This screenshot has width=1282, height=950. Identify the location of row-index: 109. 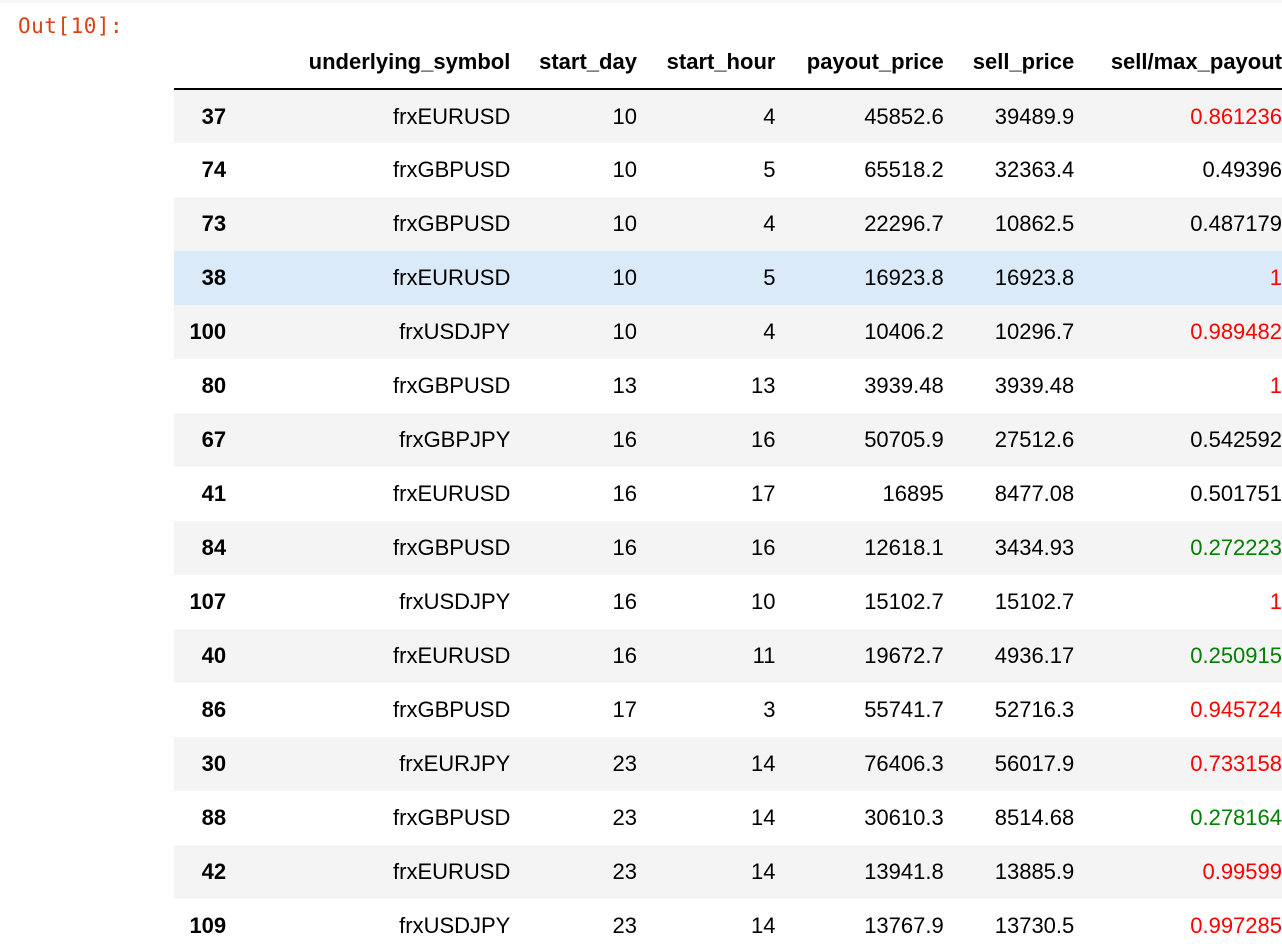
(208, 925).